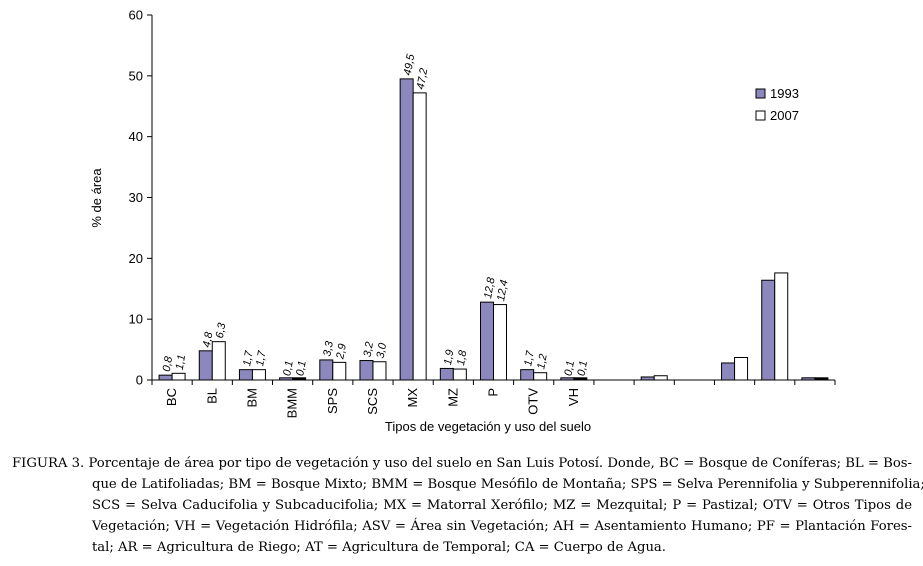 The height and width of the screenshot is (566, 923). What do you see at coordinates (449, 357) in the screenshot?
I see `data-label-1993-MZ: 1,9` at bounding box center [449, 357].